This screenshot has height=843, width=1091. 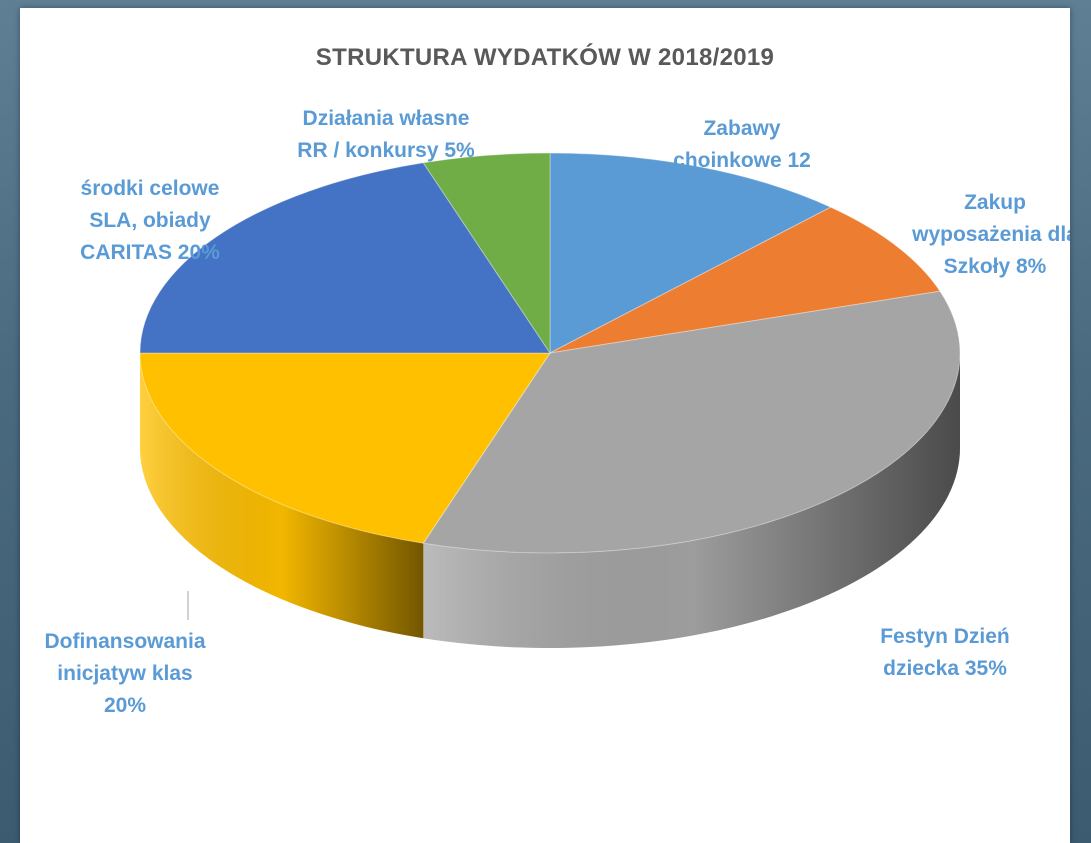 I want to click on pie-slice-zakup, so click(x=745, y=280).